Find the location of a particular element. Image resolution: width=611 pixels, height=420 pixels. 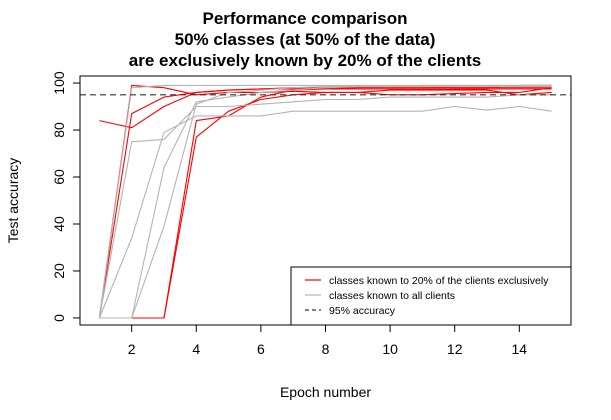

legend-box is located at coordinates (431, 296).